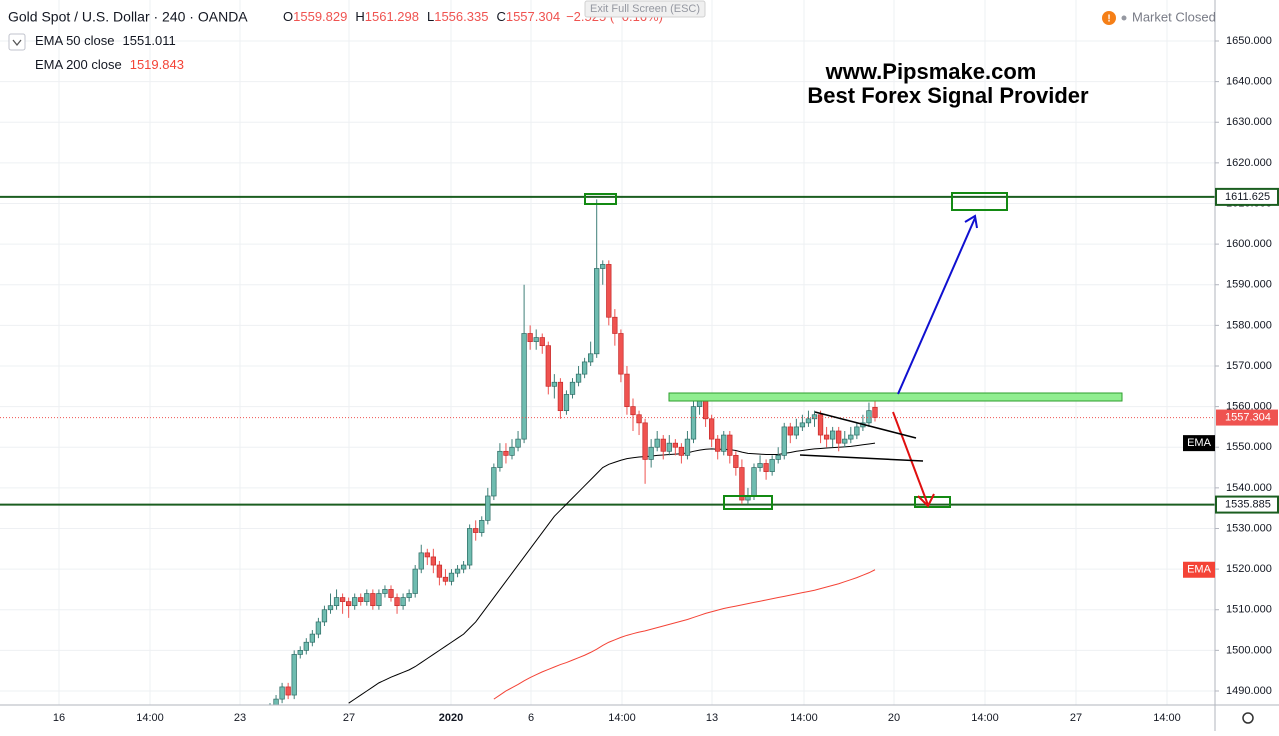 This screenshot has width=1279, height=736. What do you see at coordinates (1249, 488) in the screenshot?
I see `y-tick-label: 1540.000` at bounding box center [1249, 488].